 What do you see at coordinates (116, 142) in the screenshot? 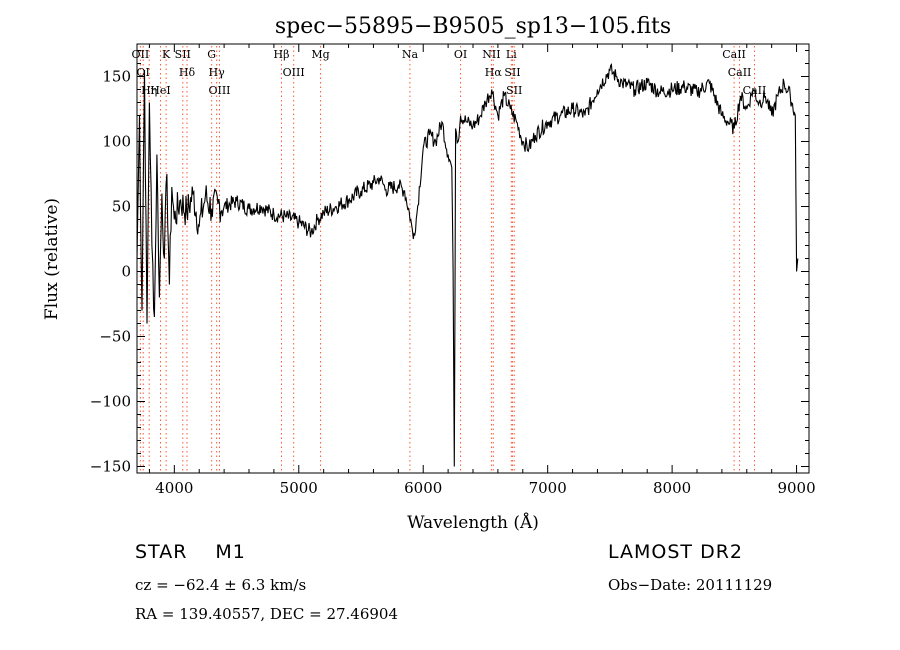
I see `y-tick-label: 100` at bounding box center [116, 142].